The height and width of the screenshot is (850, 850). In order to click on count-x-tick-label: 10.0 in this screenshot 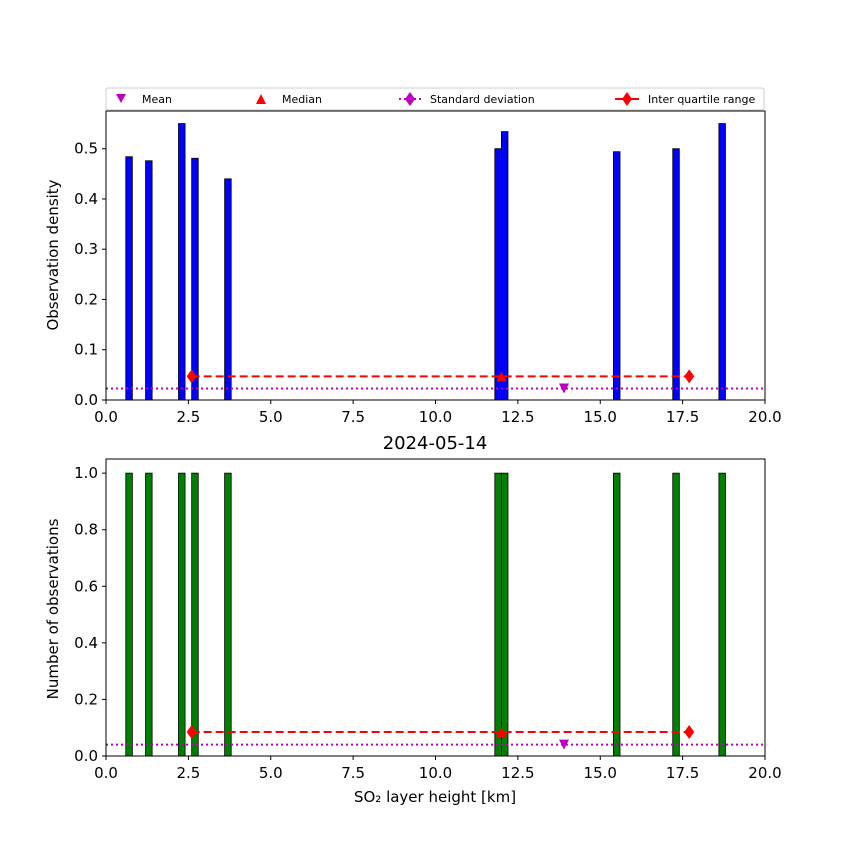, I will do `click(435, 773)`.